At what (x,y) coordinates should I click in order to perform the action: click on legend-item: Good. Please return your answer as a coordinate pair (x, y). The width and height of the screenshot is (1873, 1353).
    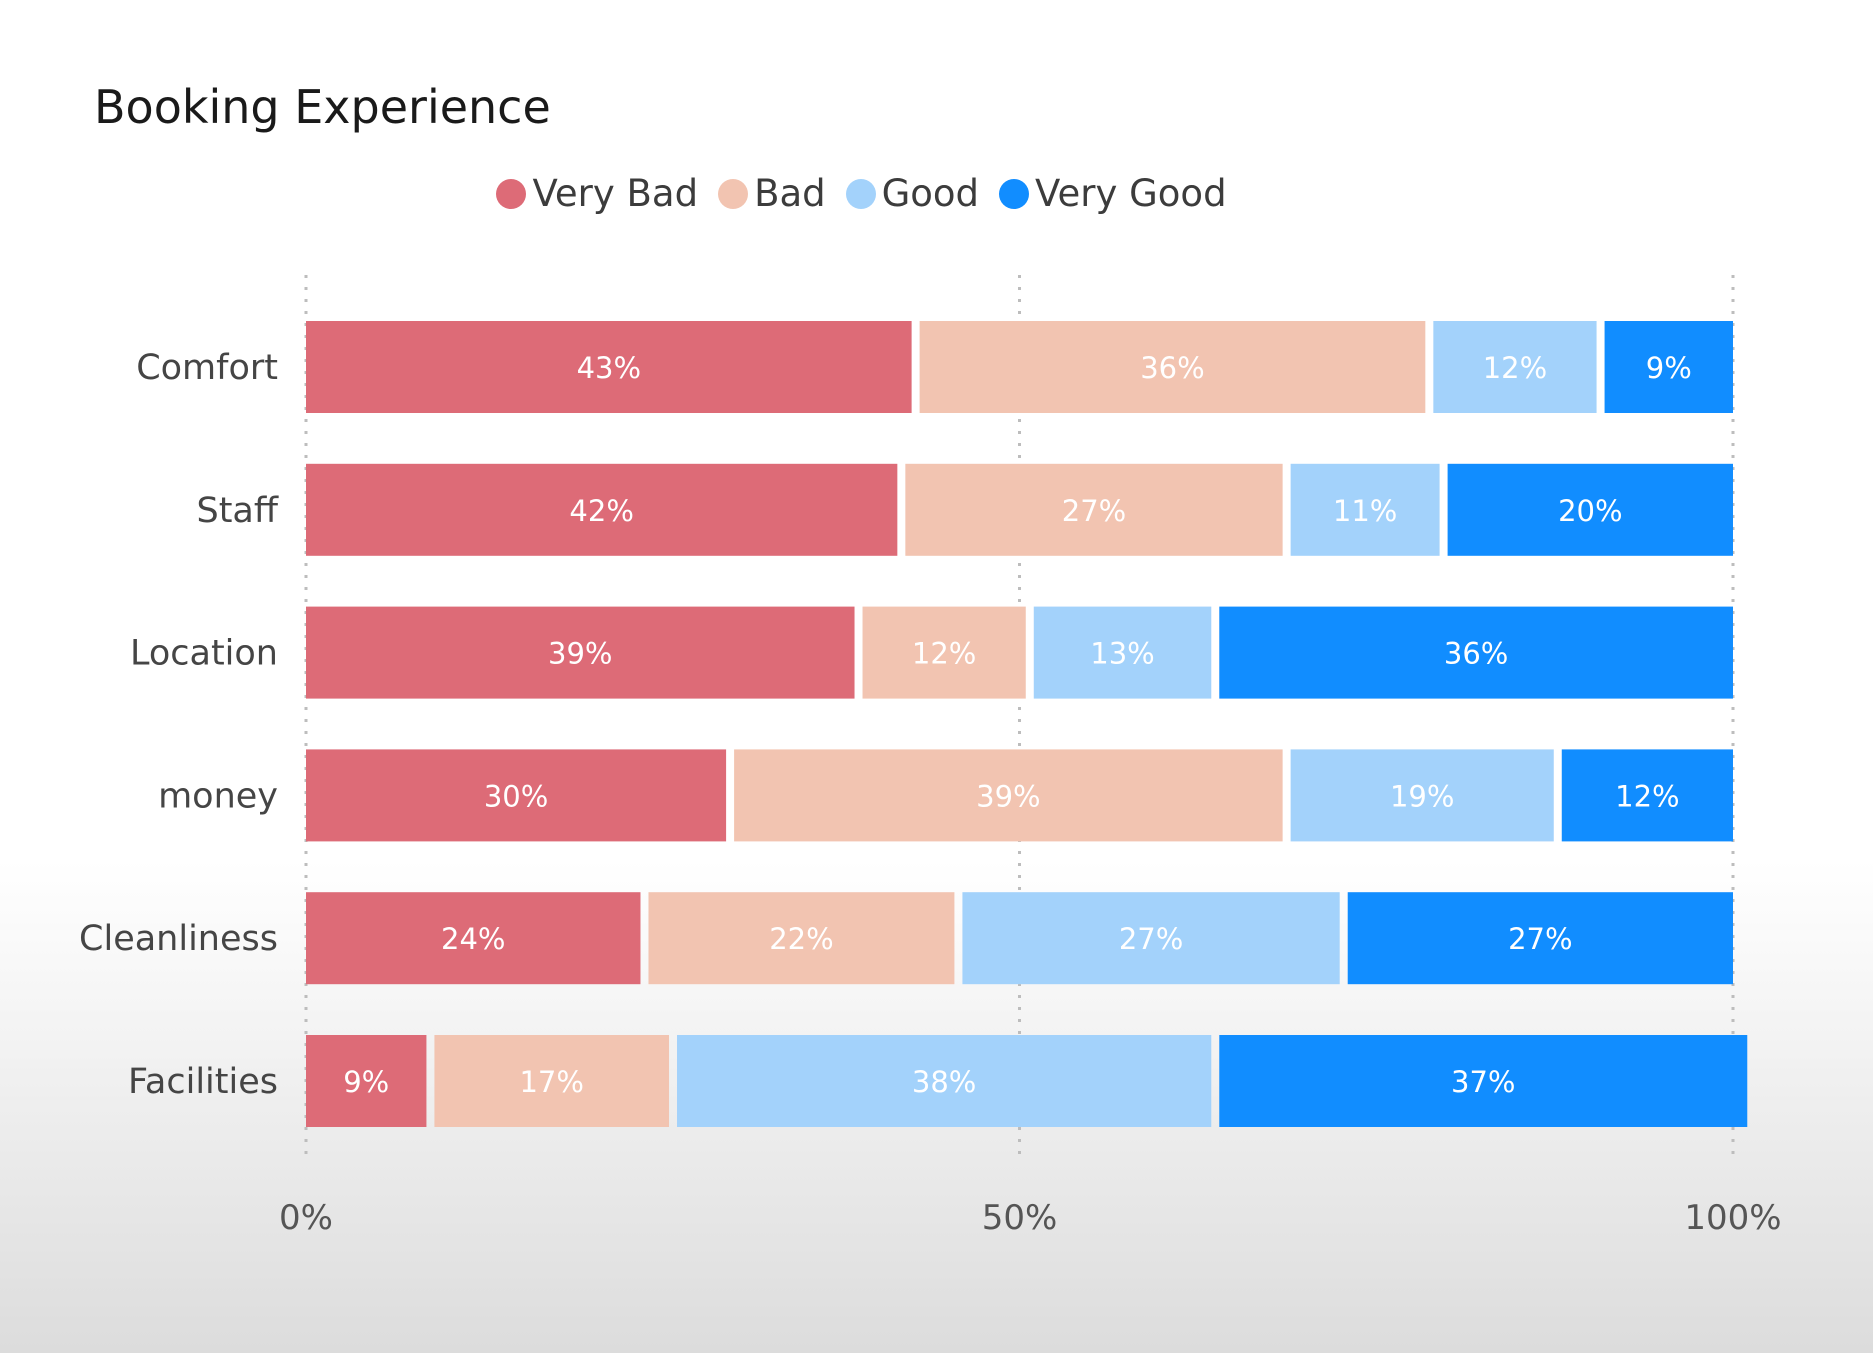
    Looking at the image, I should click on (912, 193).